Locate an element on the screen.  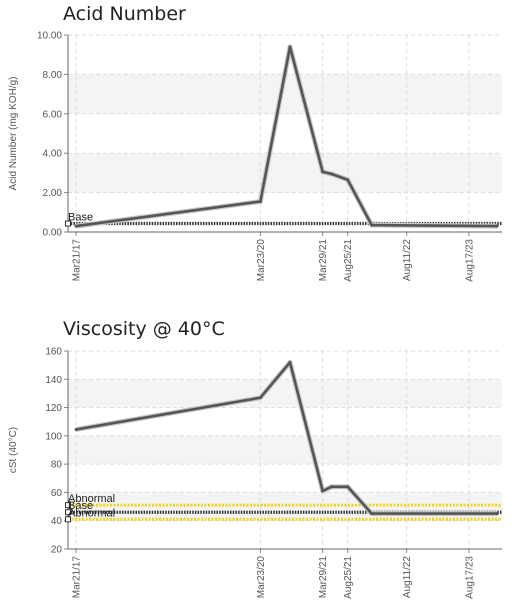
y-tick-label: 60 is located at coordinates (57, 493).